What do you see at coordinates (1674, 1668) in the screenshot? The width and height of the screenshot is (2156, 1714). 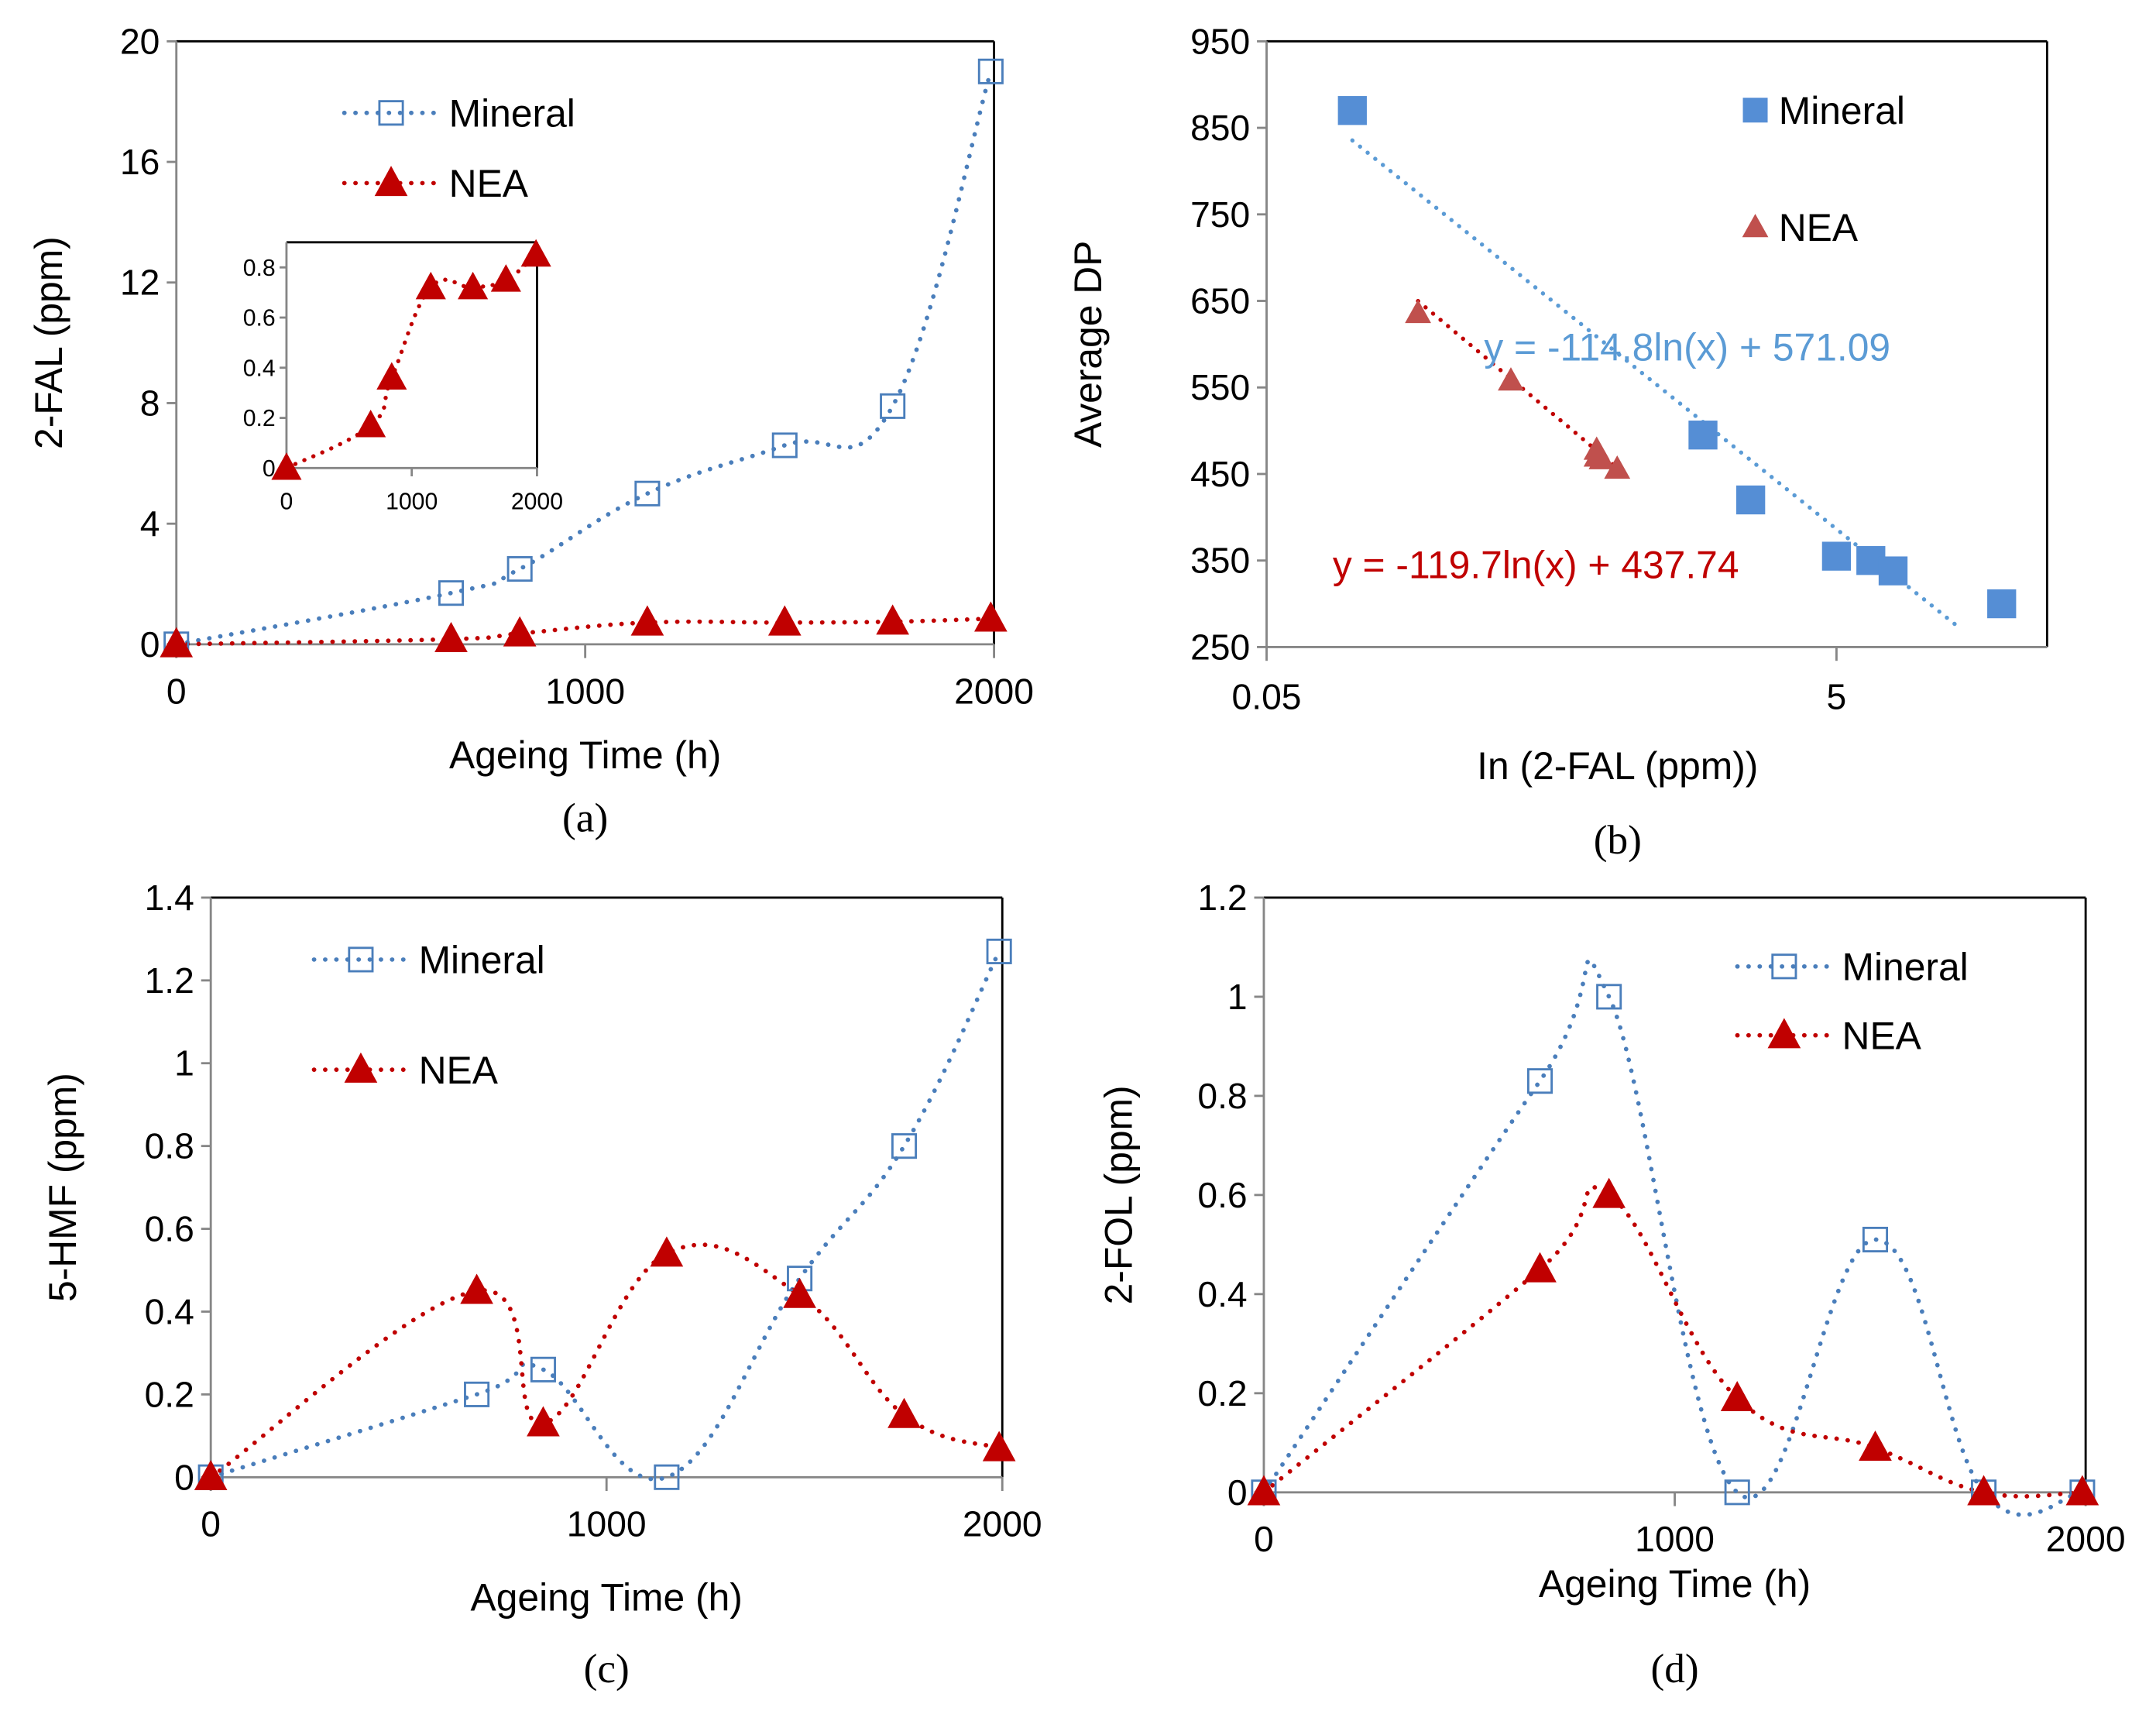 I see `panel-label: (d)` at bounding box center [1674, 1668].